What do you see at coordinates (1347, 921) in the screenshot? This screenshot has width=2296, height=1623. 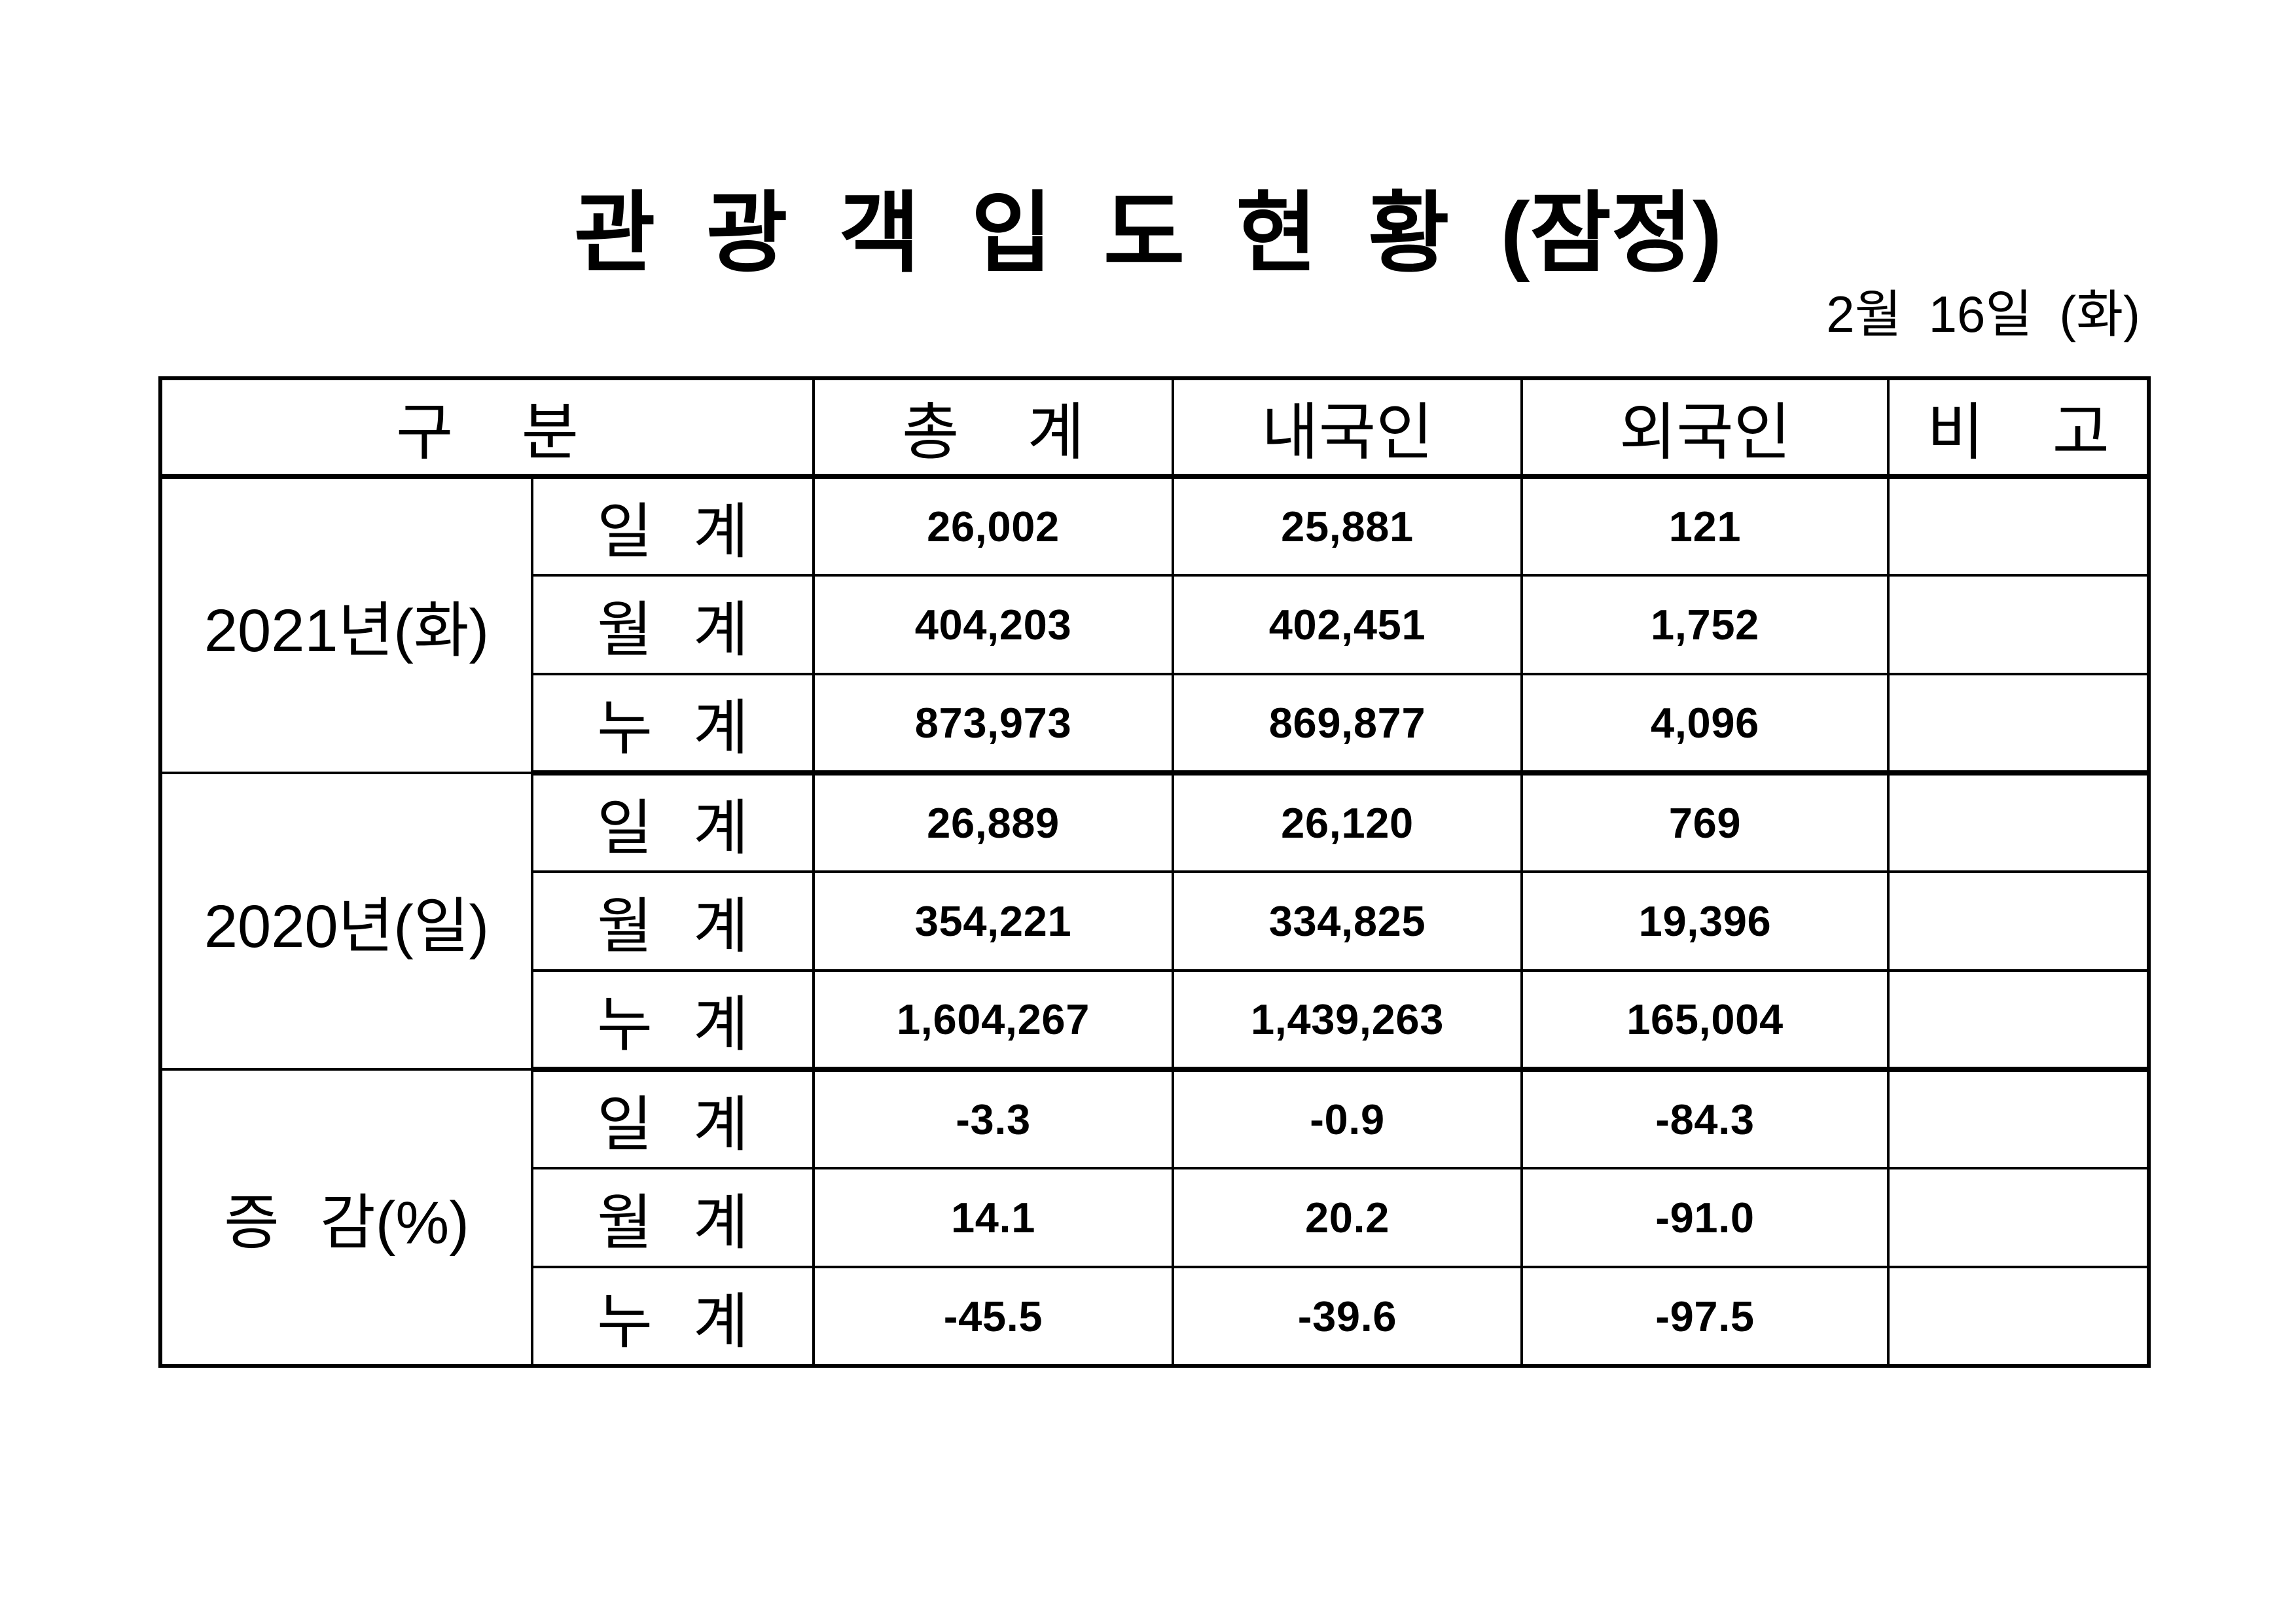 I see `value-domestic: 334,825` at bounding box center [1347, 921].